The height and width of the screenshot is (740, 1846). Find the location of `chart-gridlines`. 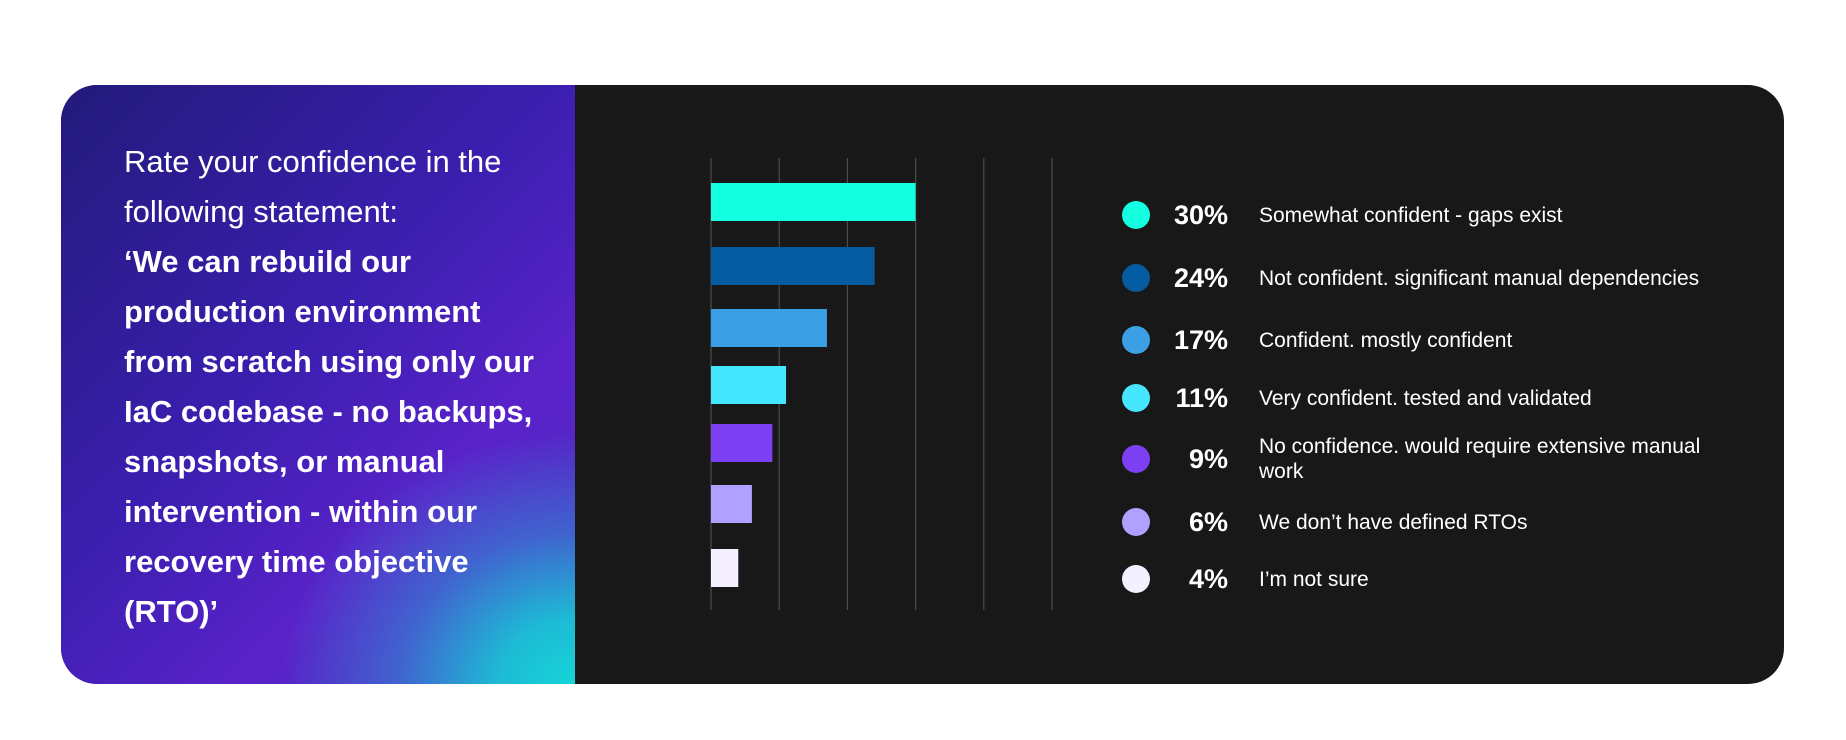

chart-gridlines is located at coordinates (881, 384).